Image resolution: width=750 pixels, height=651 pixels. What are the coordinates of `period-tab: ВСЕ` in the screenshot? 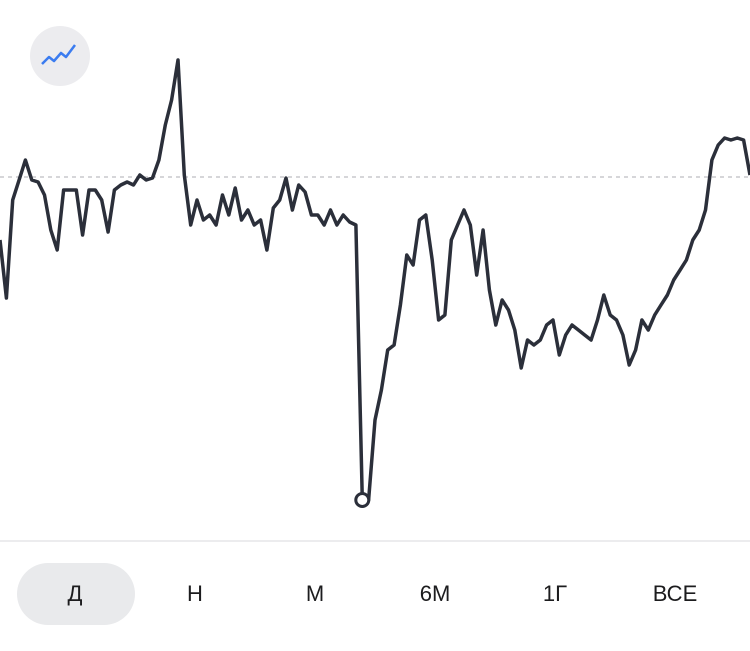 It's located at (675, 593).